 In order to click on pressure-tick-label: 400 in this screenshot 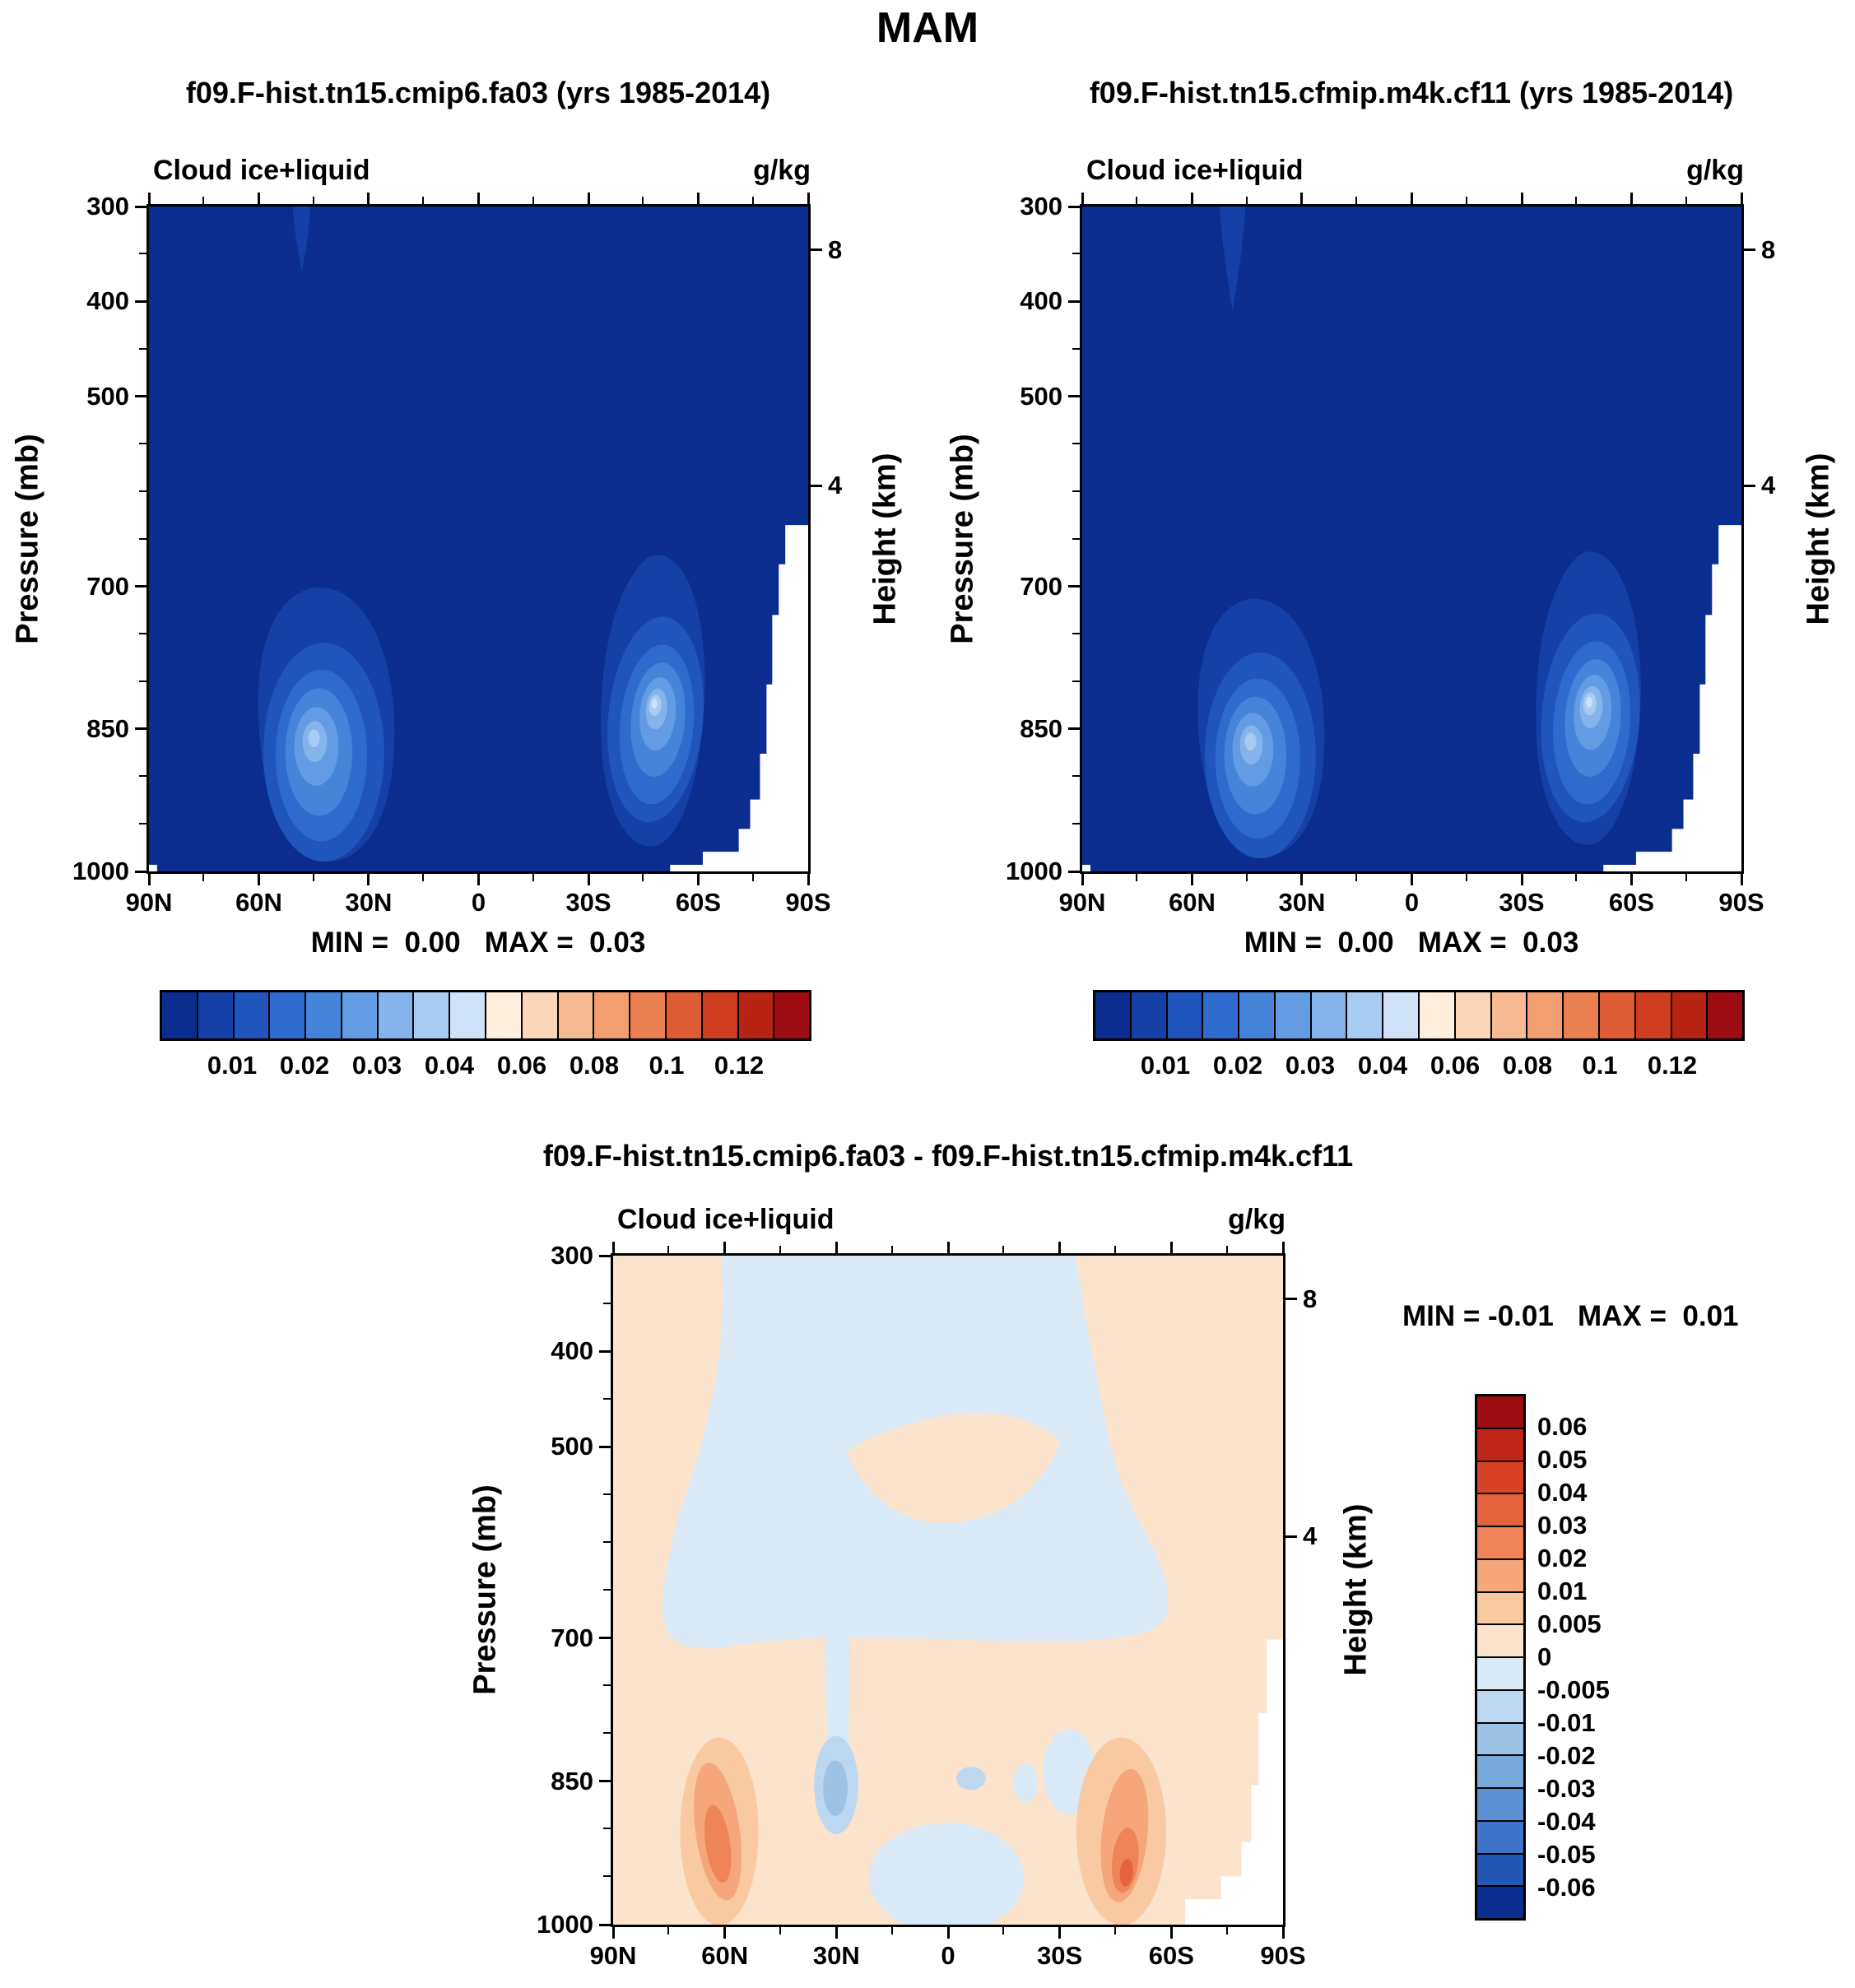, I will do `click(1041, 301)`.